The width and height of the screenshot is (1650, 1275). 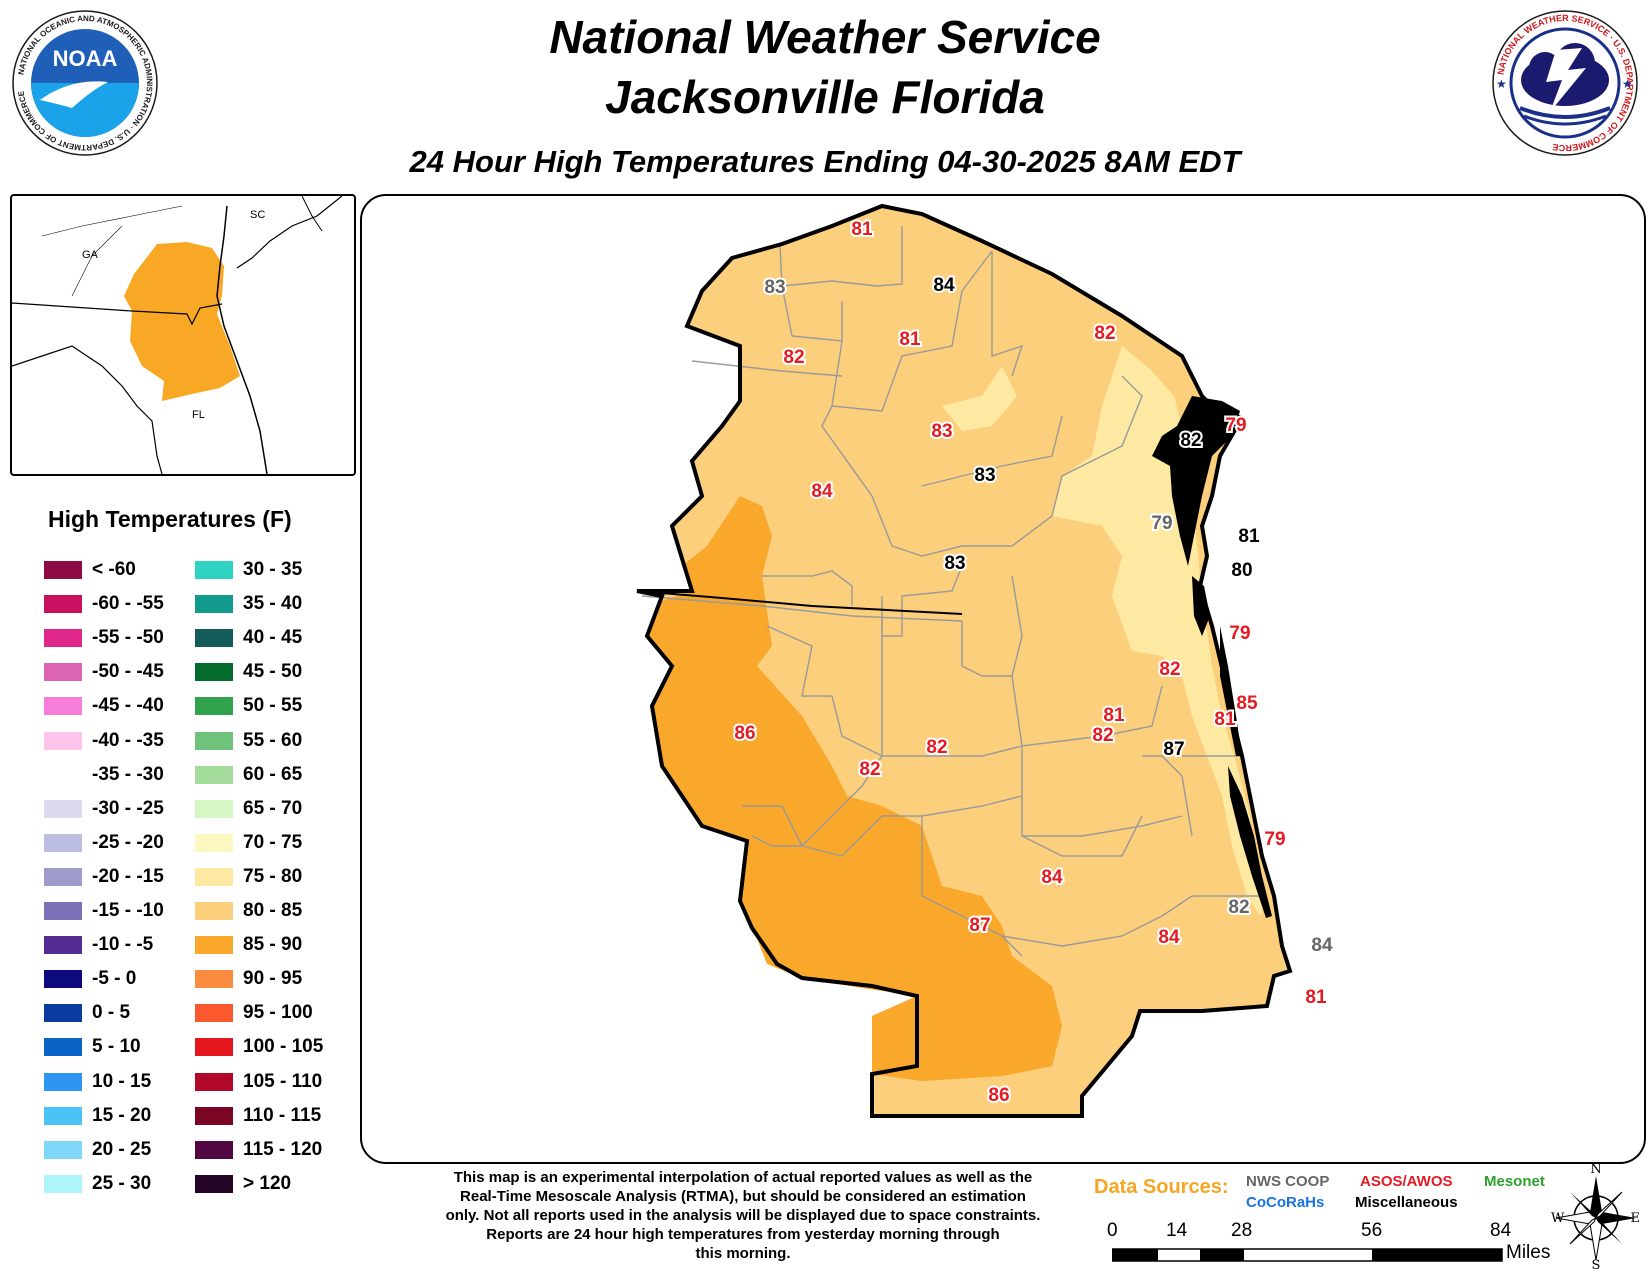 What do you see at coordinates (248, 911) in the screenshot?
I see `legend-item: 80 - 85` at bounding box center [248, 911].